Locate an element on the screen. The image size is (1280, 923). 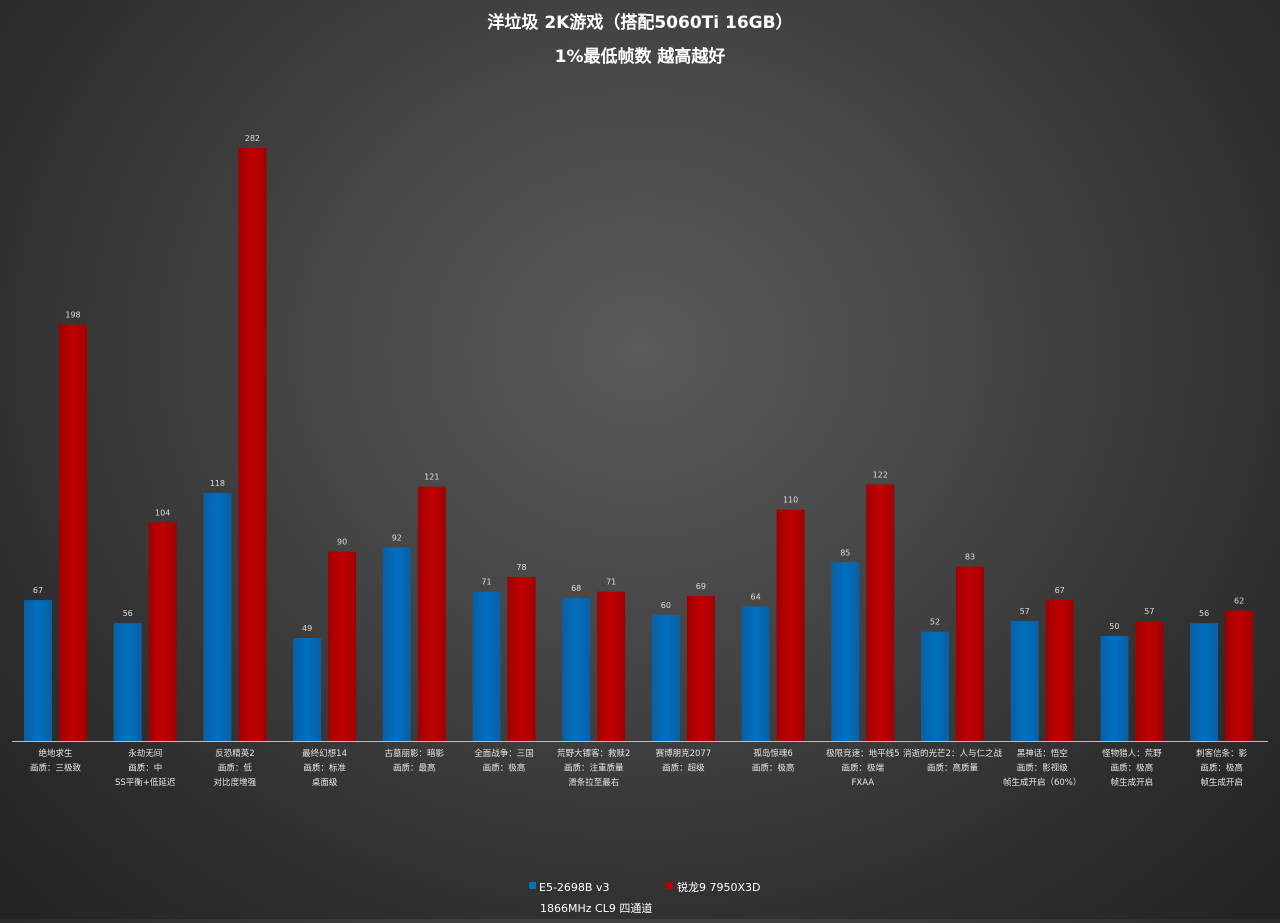
value-label-e5-1: 67 is located at coordinates (38, 590).